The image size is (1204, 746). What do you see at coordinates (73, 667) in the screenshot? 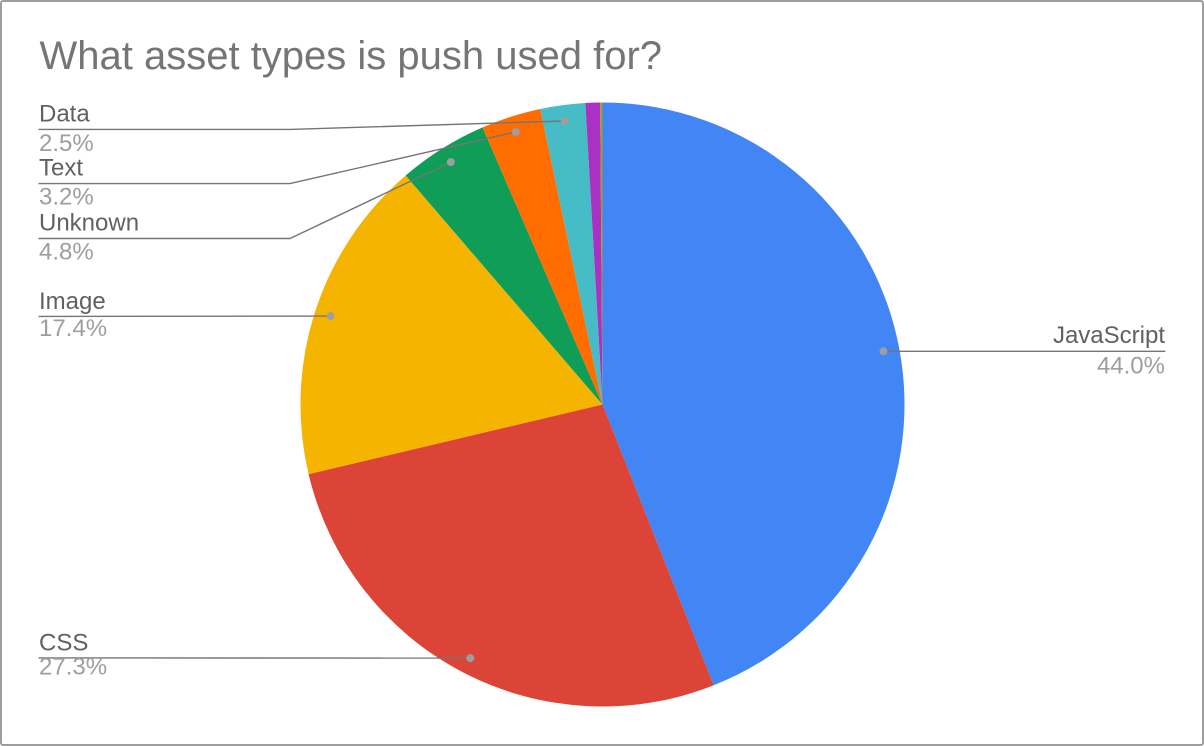
I see `svg-text: 27.3%` at bounding box center [73, 667].